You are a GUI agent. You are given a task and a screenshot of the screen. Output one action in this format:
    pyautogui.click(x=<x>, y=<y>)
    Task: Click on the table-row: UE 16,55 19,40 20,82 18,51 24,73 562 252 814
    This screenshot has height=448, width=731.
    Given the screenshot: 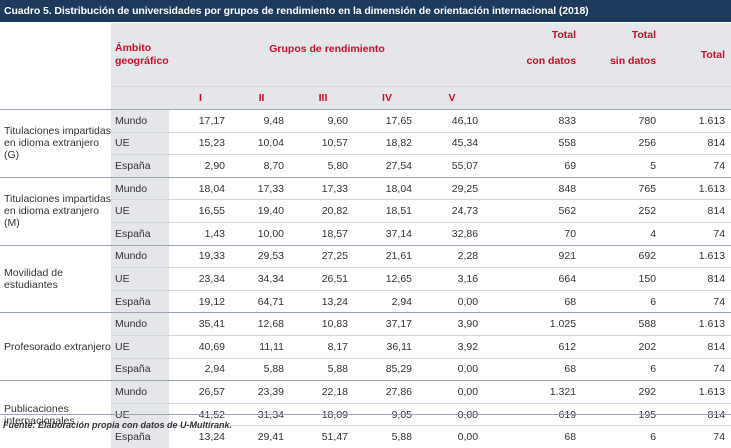 What is the action you would take?
    pyautogui.click(x=365, y=211)
    